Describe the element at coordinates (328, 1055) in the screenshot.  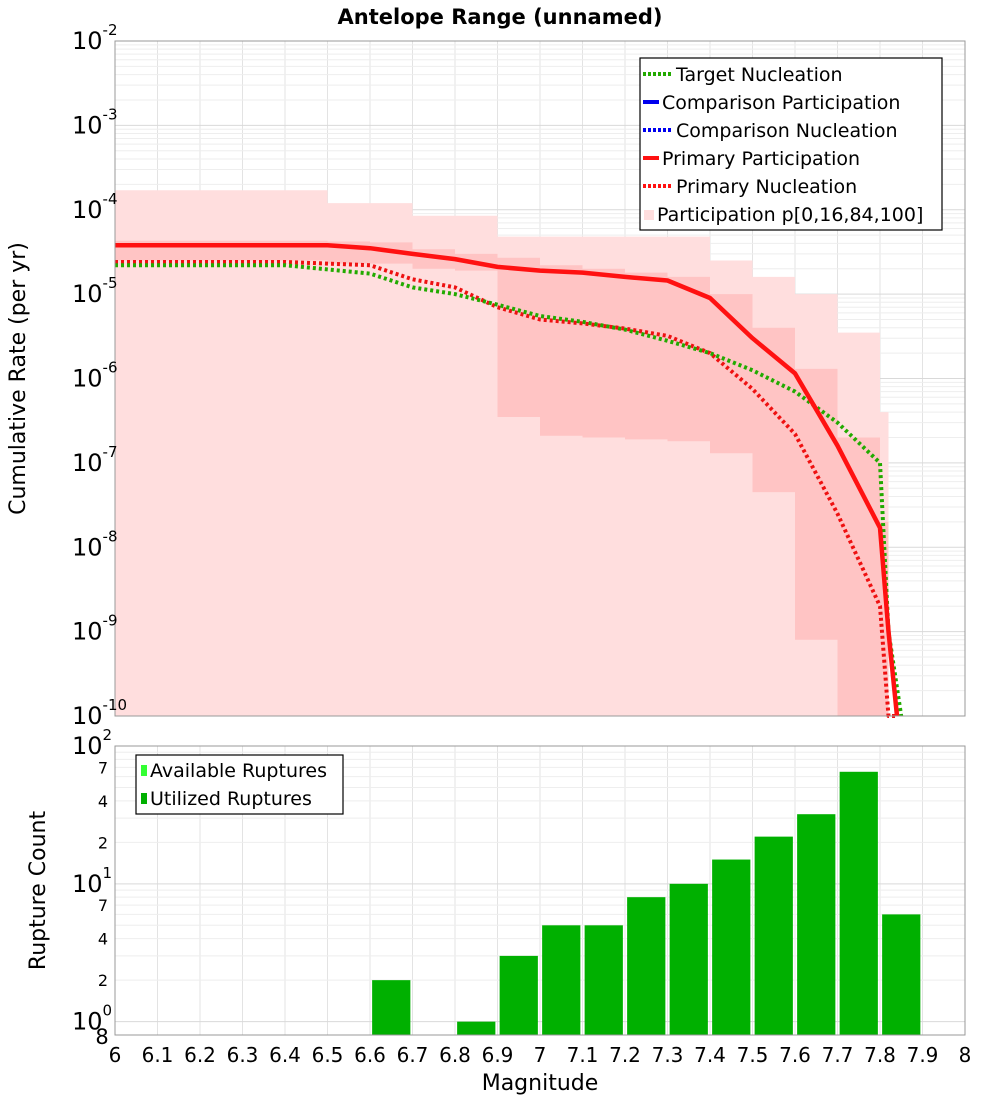
I see `x-tick-label: 6.5` at that location.